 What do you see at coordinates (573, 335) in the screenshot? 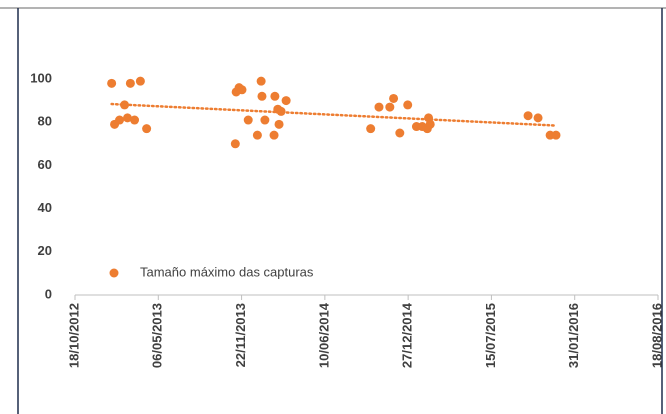
I see `x-tick-label: 31/01/2016` at bounding box center [573, 335].